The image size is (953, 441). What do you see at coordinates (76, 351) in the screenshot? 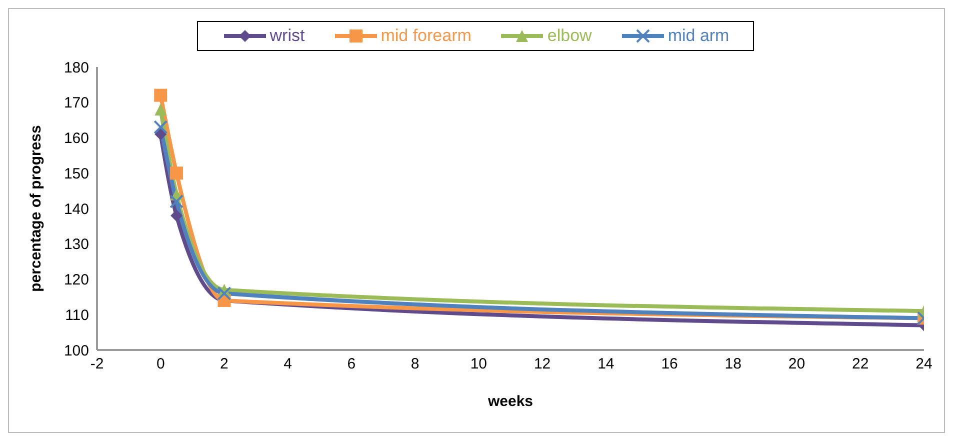
I see `y-tick-label: 100` at bounding box center [76, 351].